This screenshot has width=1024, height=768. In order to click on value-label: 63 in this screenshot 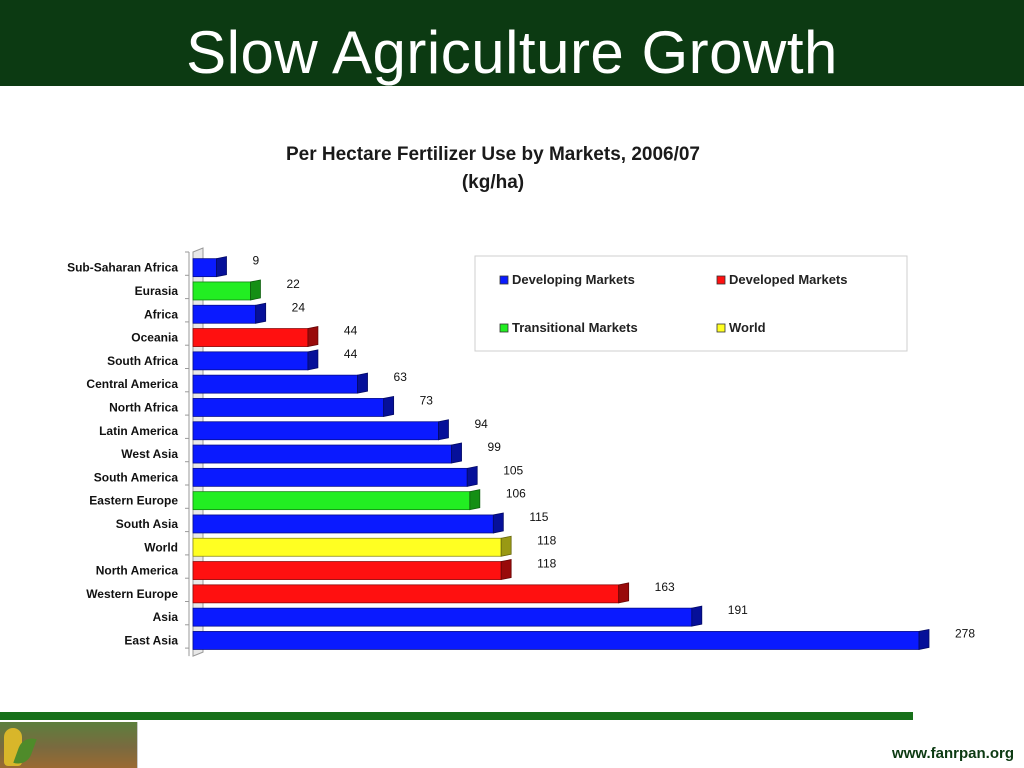, I will do `click(401, 377)`.